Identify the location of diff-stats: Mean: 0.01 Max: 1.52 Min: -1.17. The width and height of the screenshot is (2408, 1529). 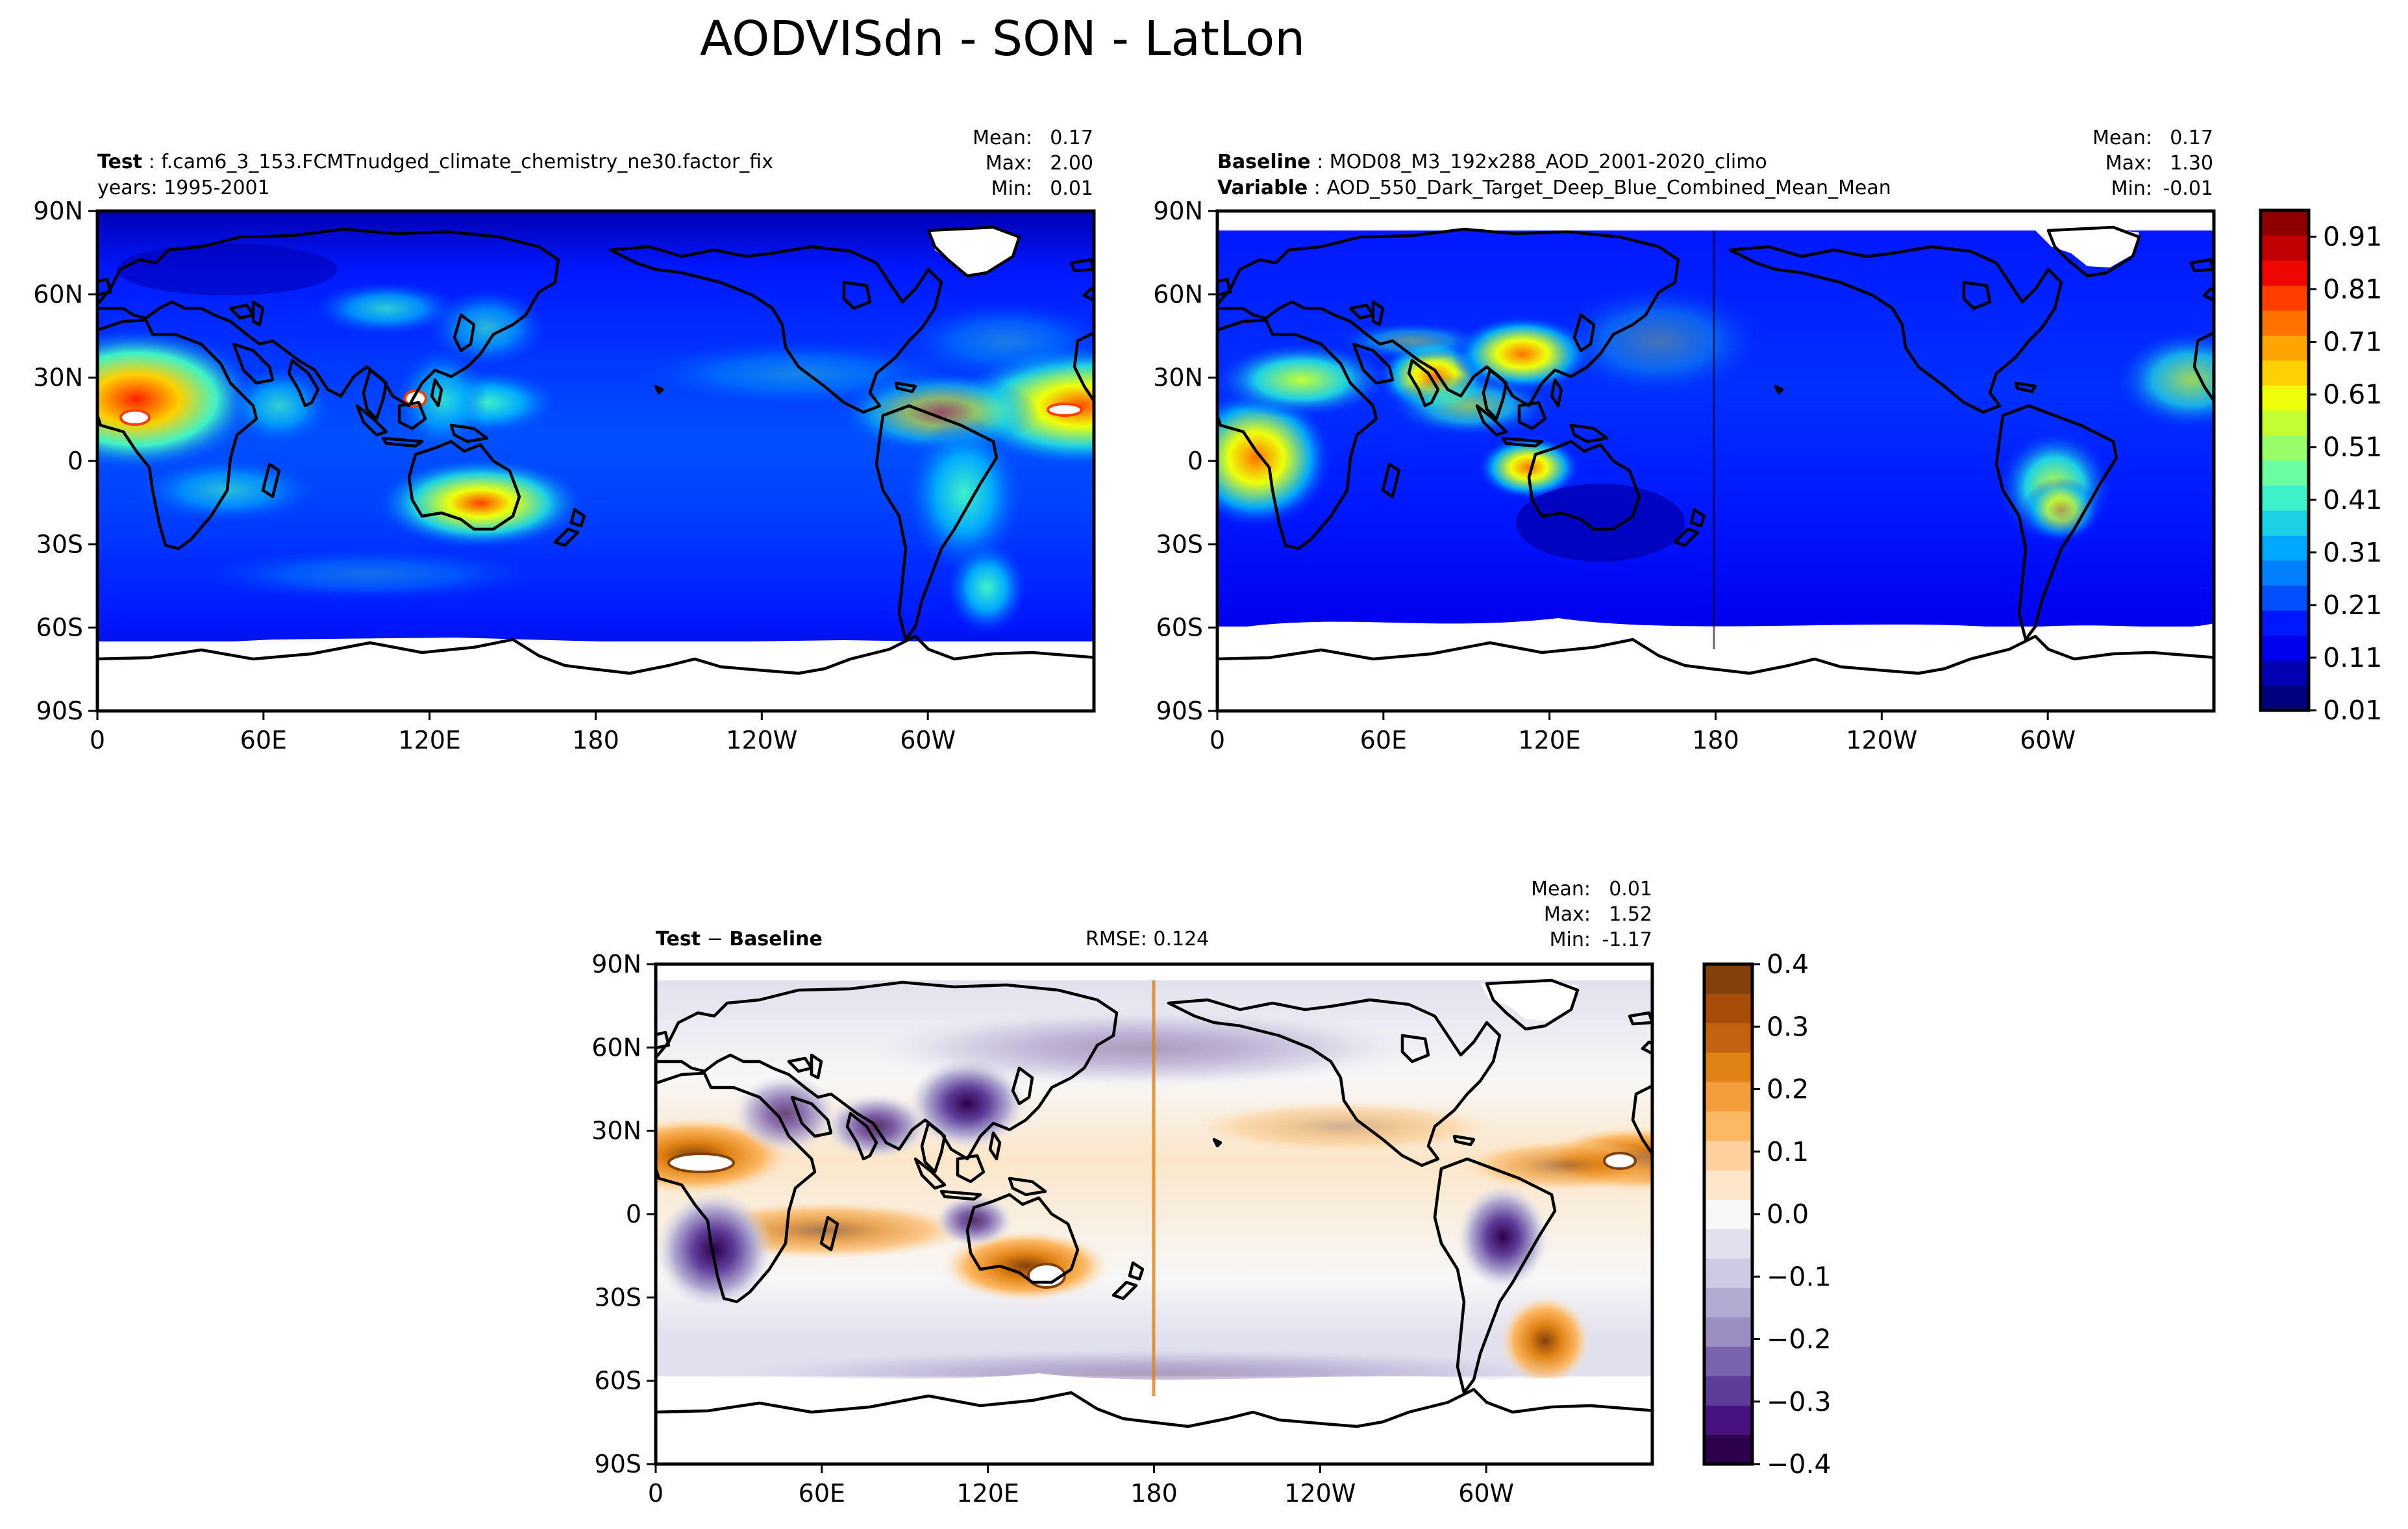
(1591, 914).